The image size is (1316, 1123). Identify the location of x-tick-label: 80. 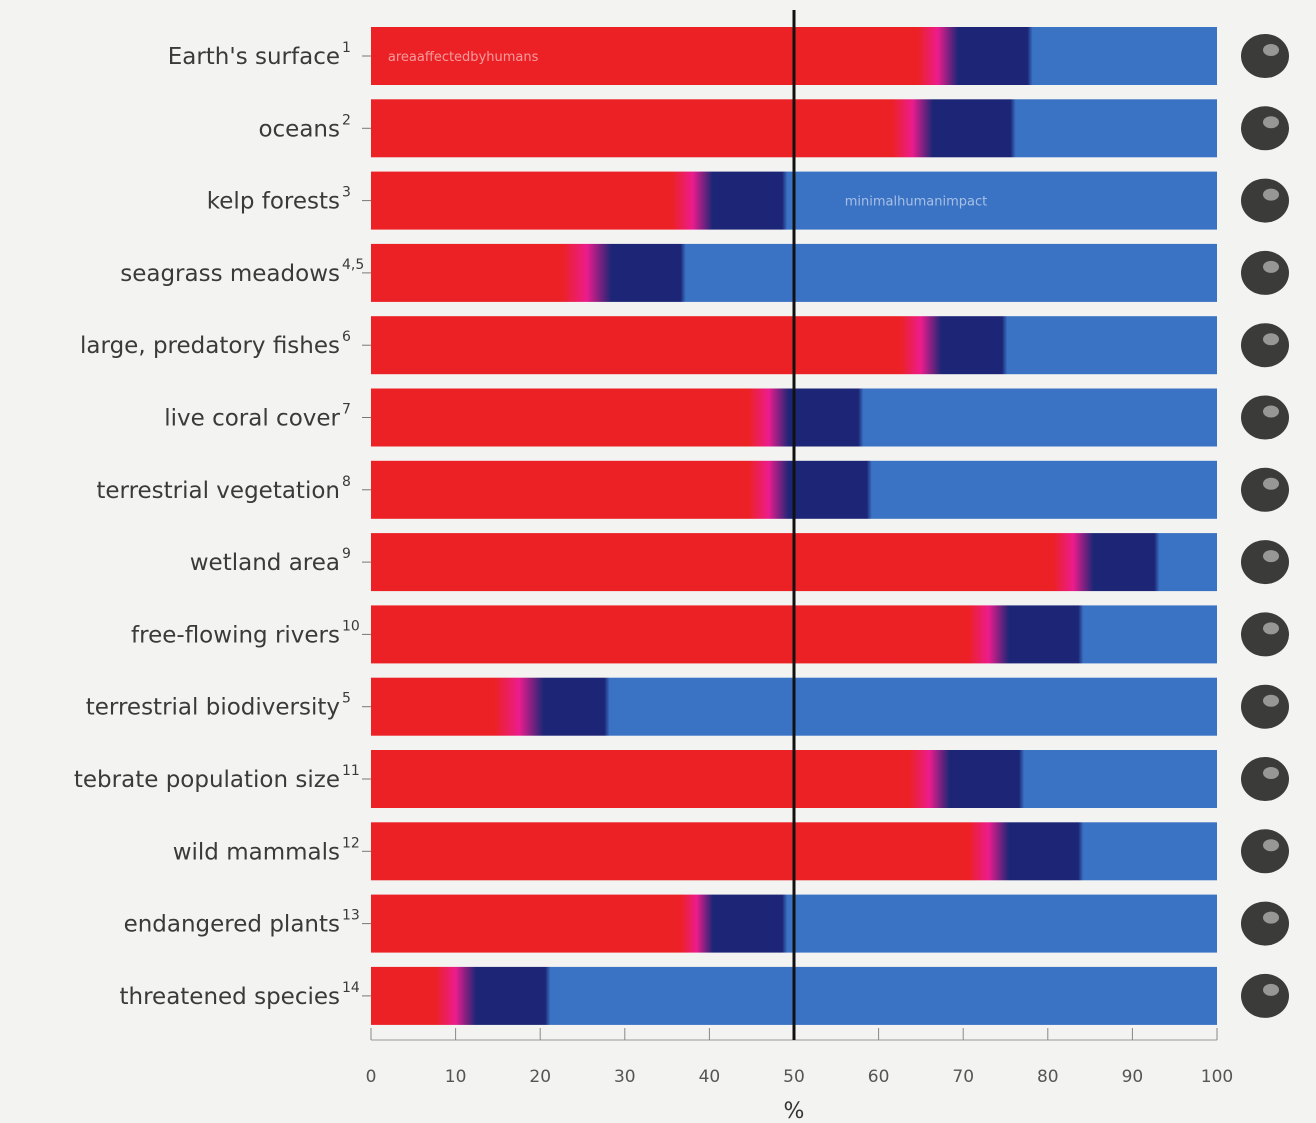
(1048, 1077).